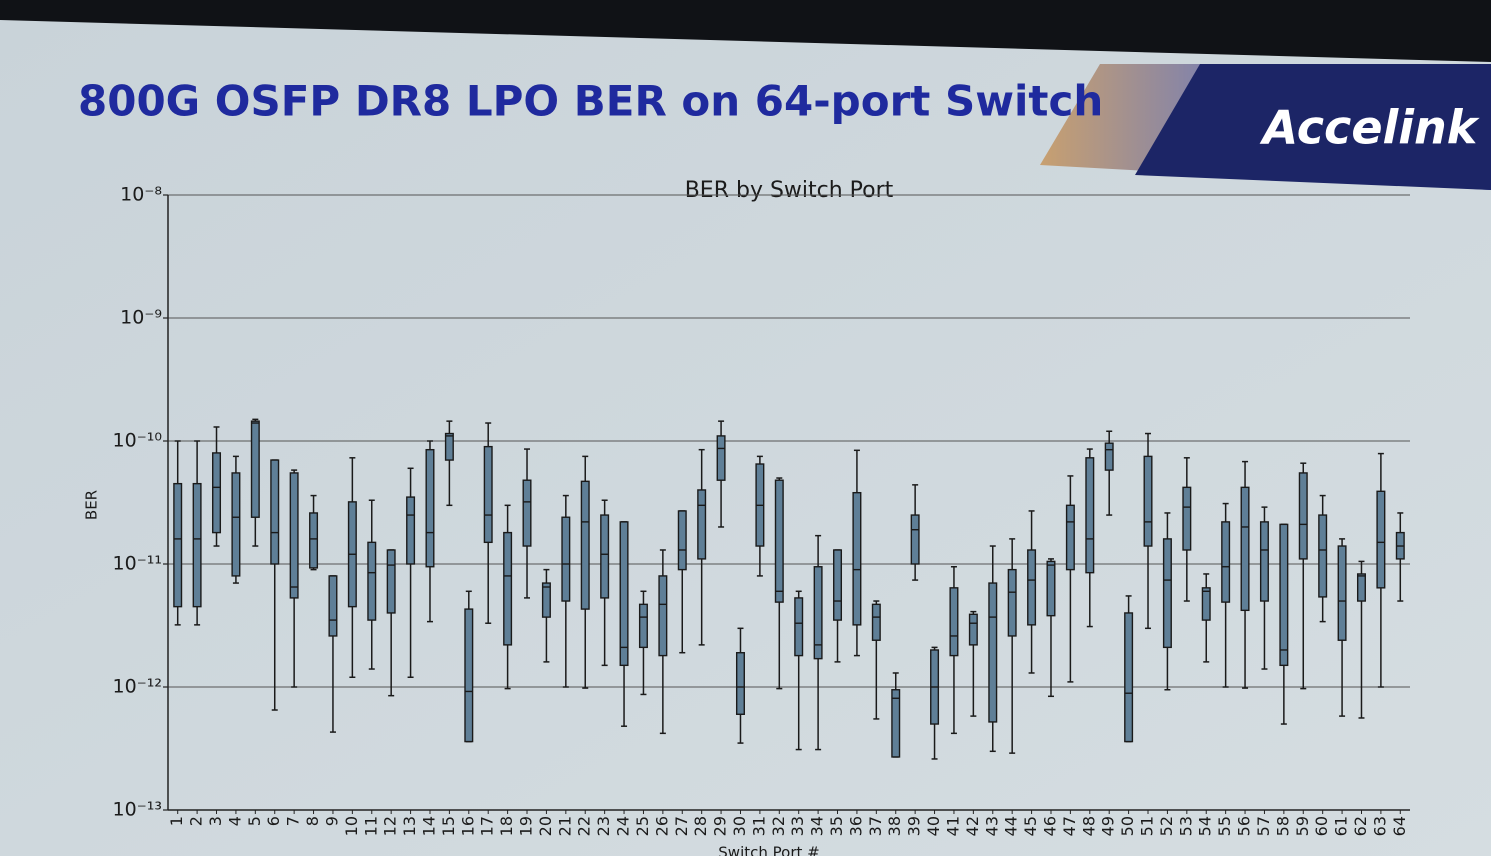  I want to click on x-tick-label: 43, so click(991, 826).